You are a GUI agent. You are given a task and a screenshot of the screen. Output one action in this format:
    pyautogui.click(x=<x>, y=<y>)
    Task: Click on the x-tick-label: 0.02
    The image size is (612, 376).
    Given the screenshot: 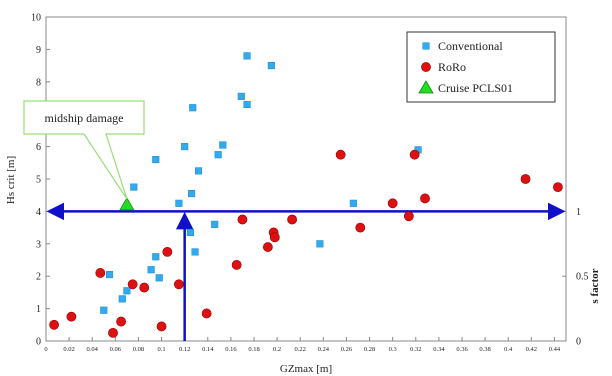 What is the action you would take?
    pyautogui.click(x=68, y=349)
    